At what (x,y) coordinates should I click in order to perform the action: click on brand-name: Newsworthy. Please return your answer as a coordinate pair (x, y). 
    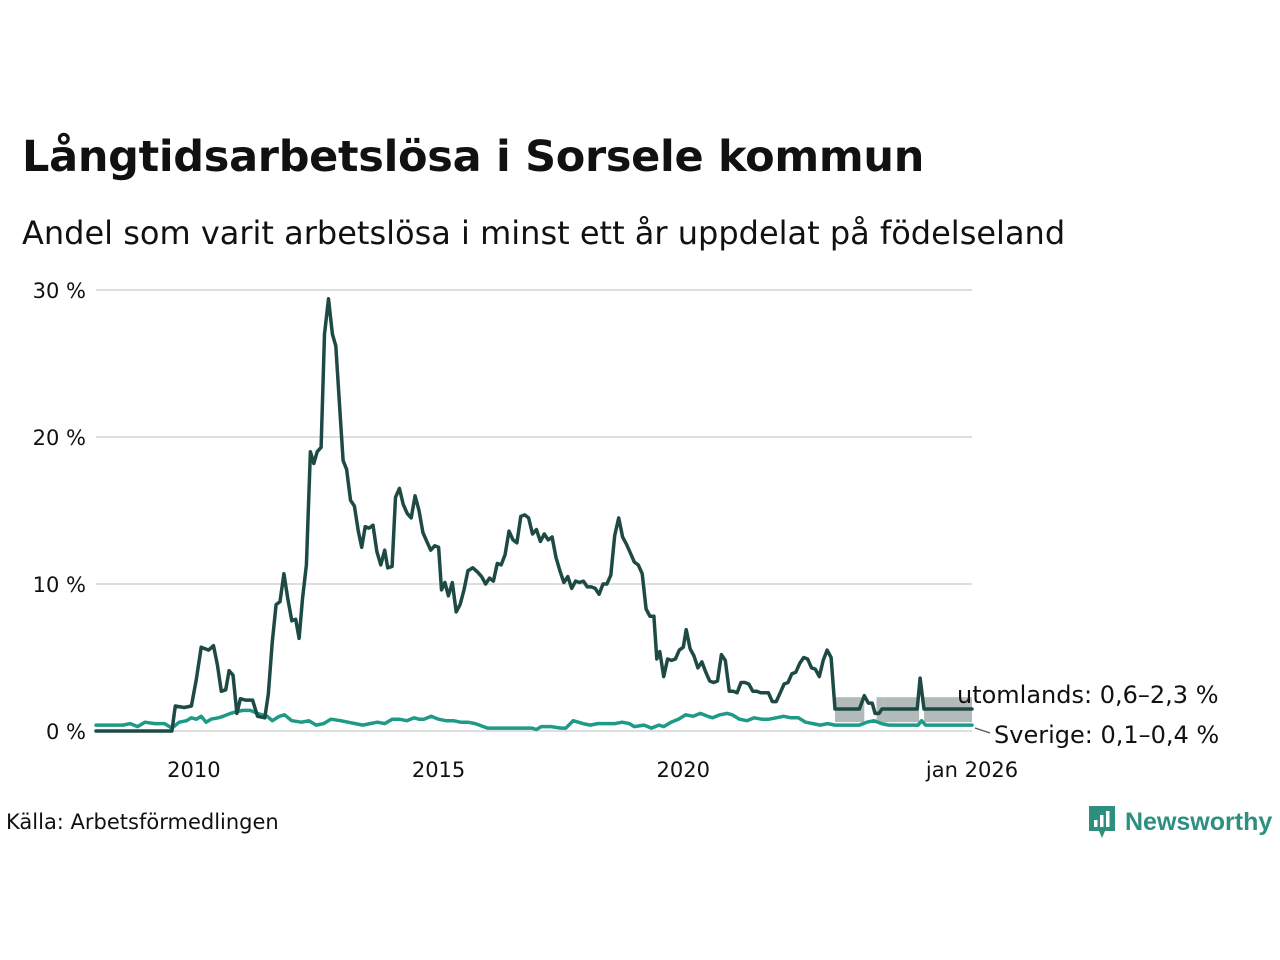
    Looking at the image, I should click on (1199, 821).